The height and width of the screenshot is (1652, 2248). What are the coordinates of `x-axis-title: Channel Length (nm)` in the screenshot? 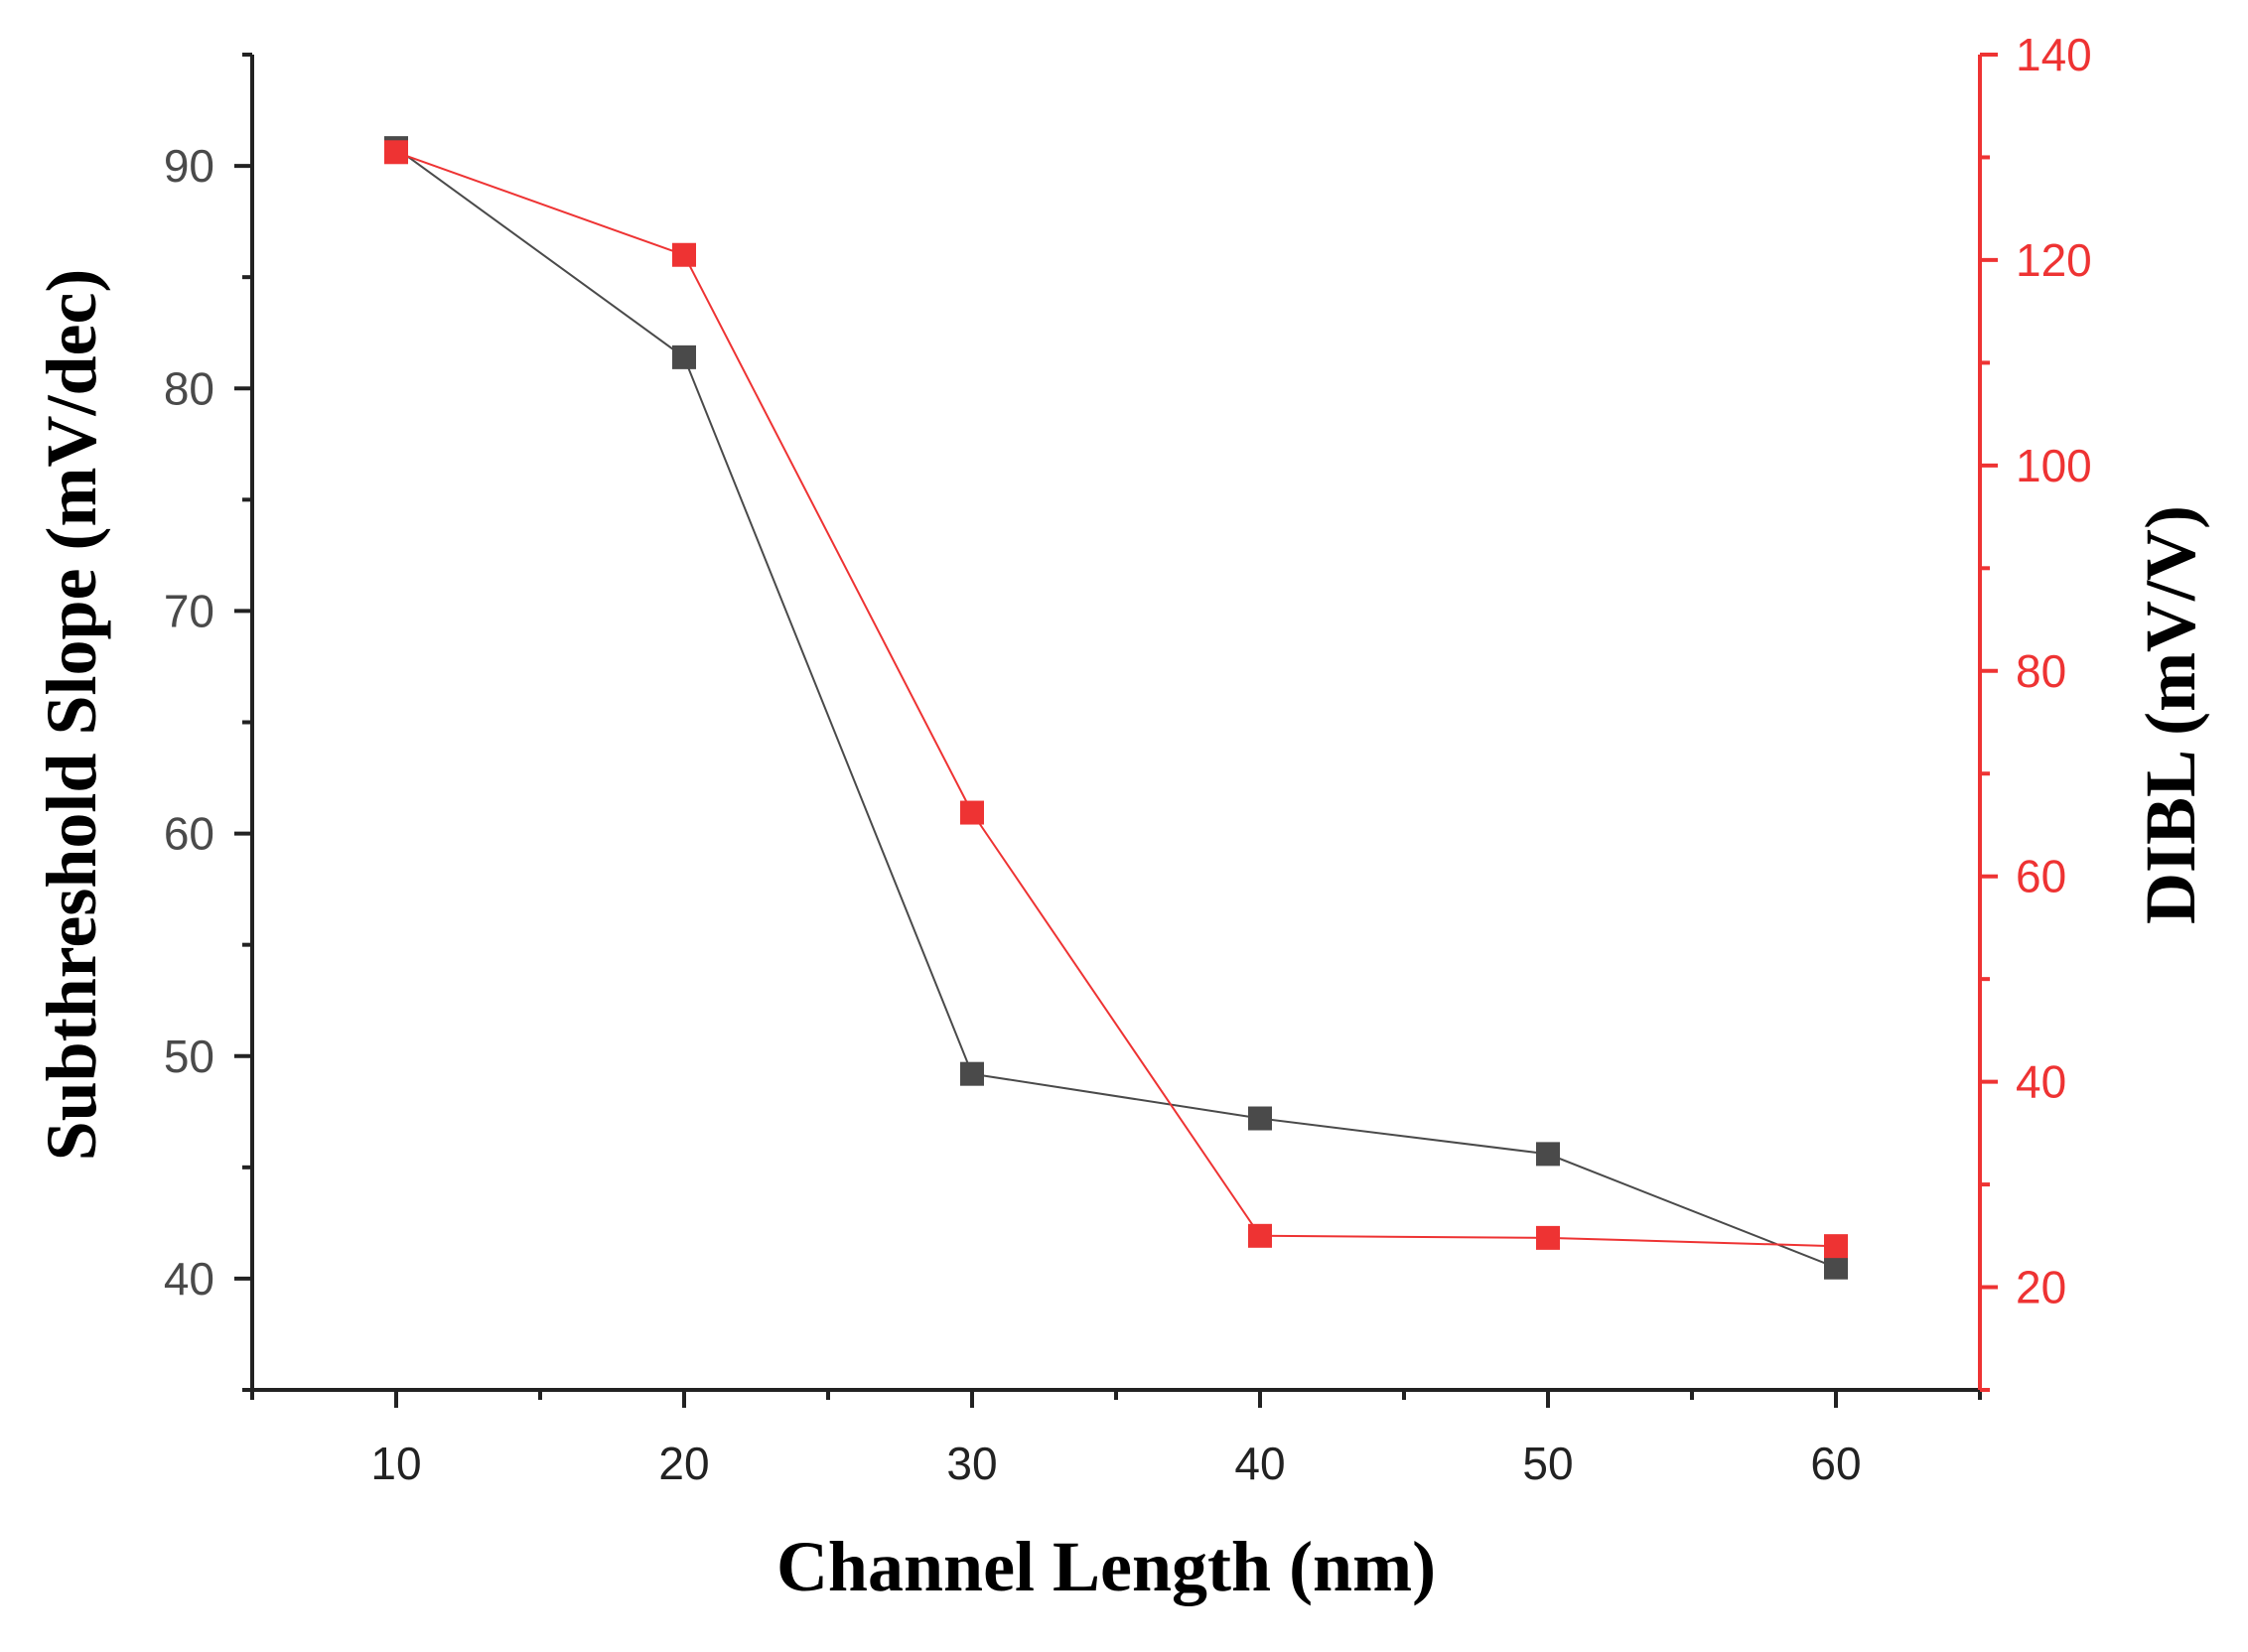 It's located at (1106, 1567).